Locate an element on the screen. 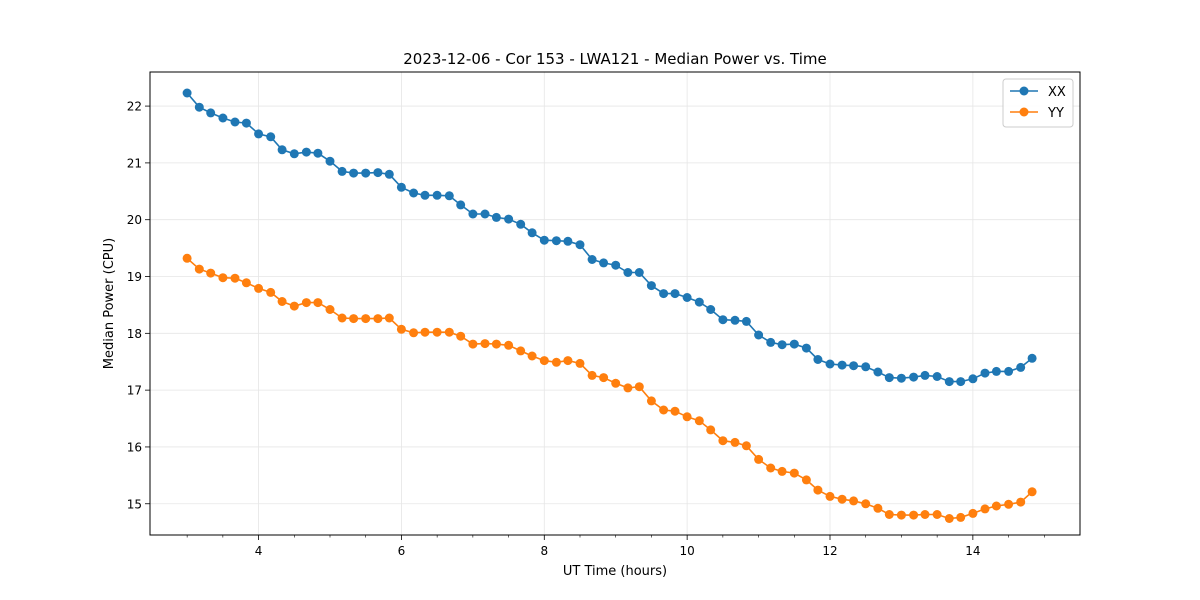  y-tick-label: 20 is located at coordinates (134, 220).